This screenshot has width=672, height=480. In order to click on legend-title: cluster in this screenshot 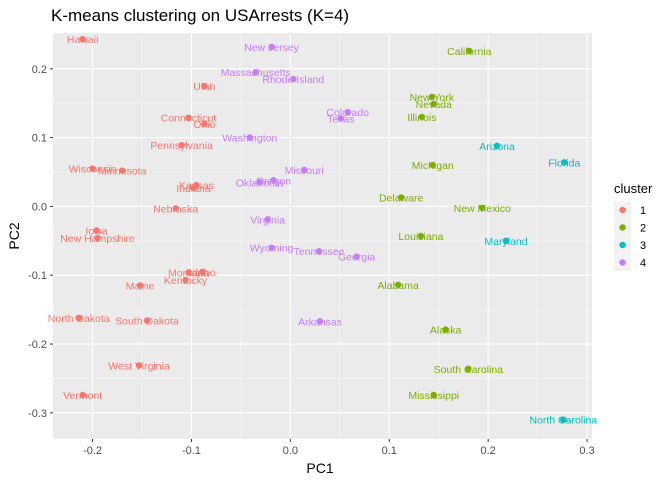, I will do `click(633, 188)`.